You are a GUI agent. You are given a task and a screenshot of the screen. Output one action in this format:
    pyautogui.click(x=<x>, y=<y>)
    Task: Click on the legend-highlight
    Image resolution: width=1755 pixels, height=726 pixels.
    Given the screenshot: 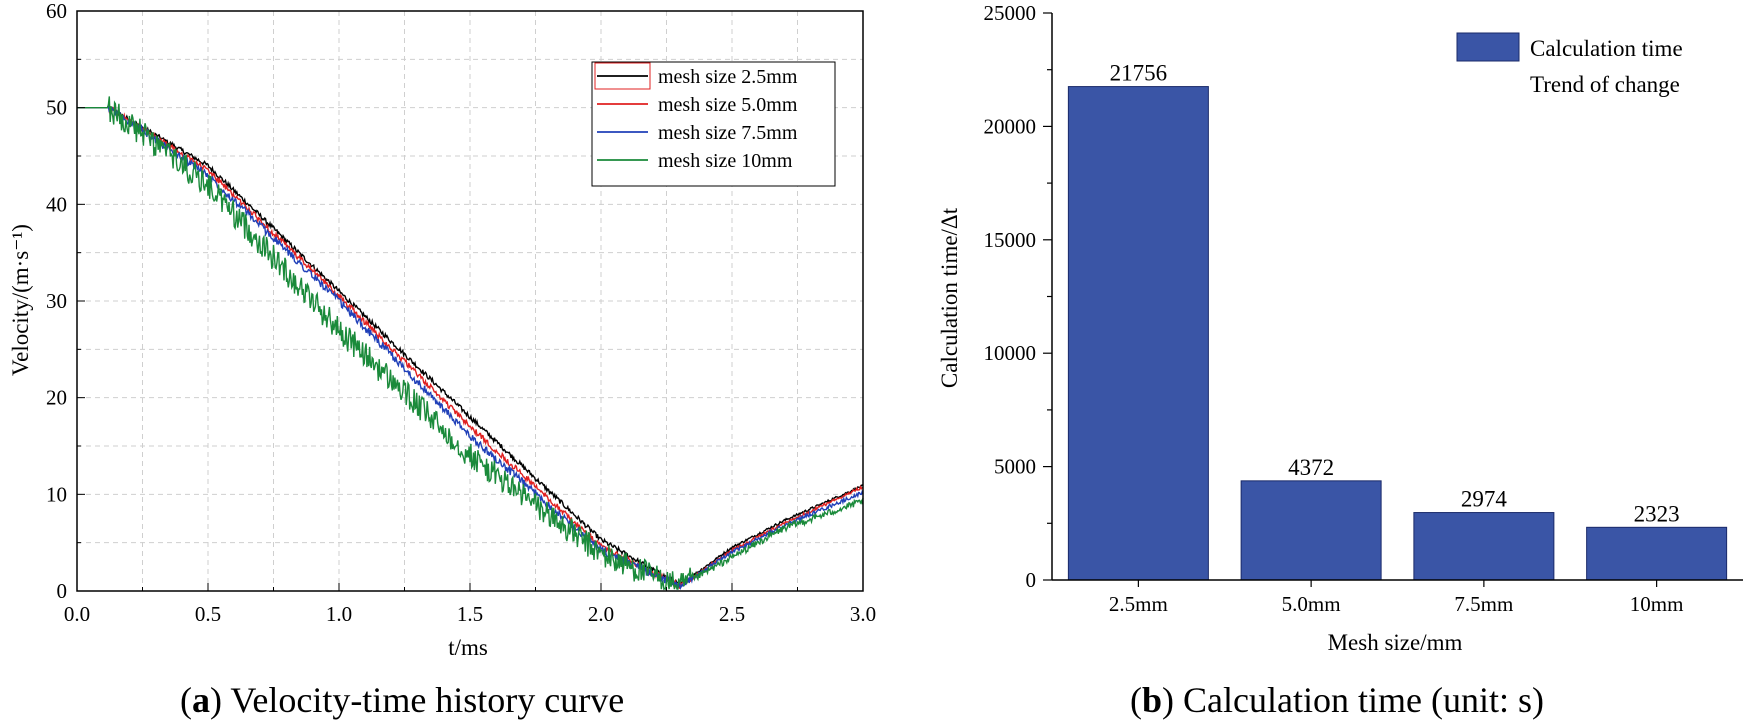 What is the action you would take?
    pyautogui.click(x=622, y=76)
    